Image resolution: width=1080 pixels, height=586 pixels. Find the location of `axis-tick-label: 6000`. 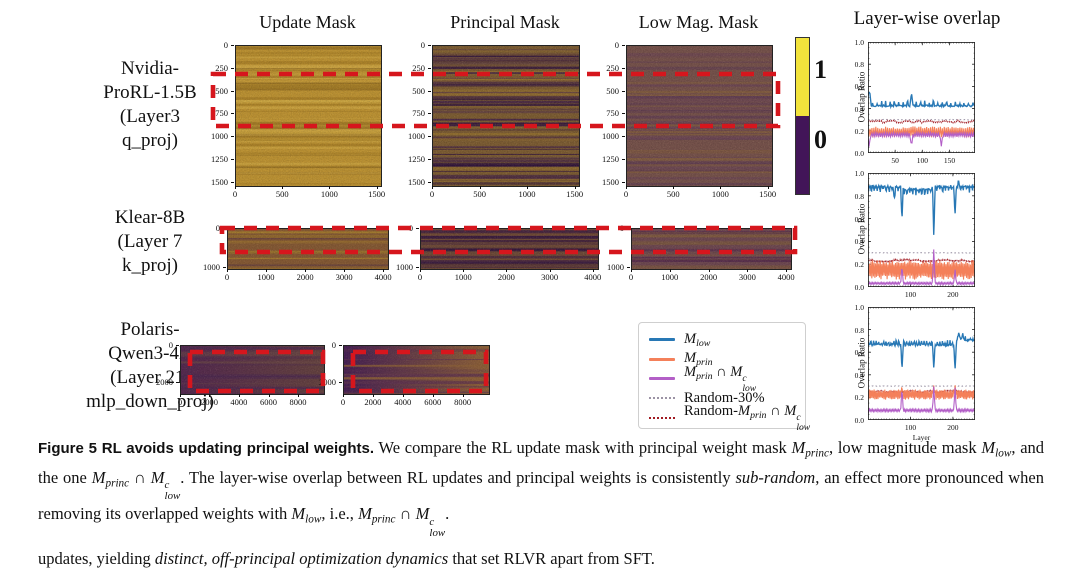

axis-tick-label: 6000 is located at coordinates (433, 402).